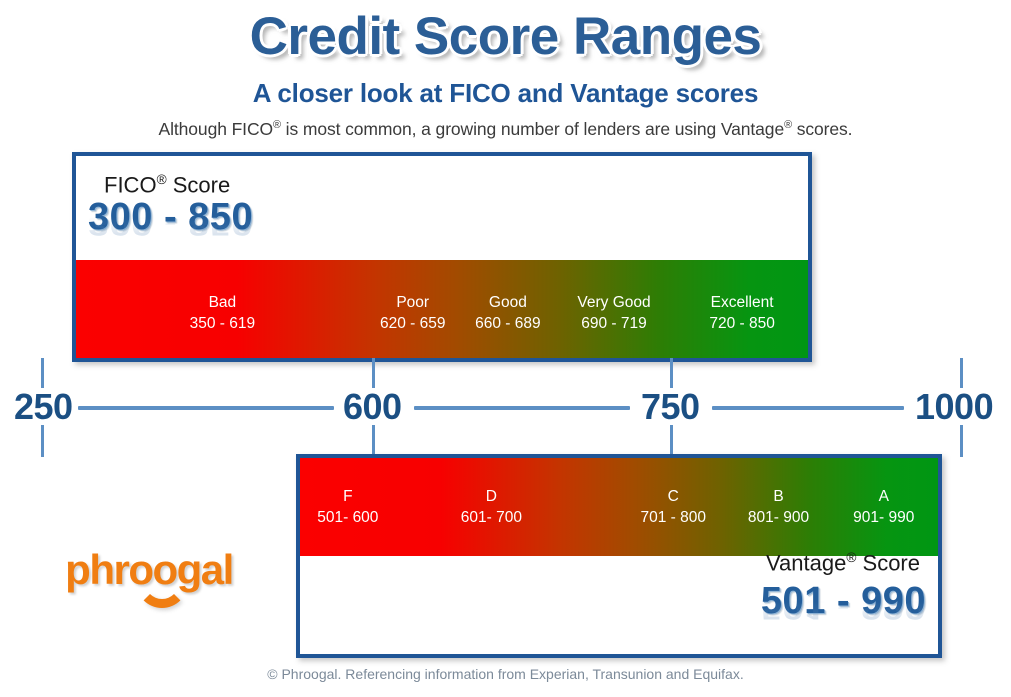 This screenshot has width=1011, height=697. What do you see at coordinates (961, 441) in the screenshot?
I see `axis-tick-mark-1000-lower` at bounding box center [961, 441].